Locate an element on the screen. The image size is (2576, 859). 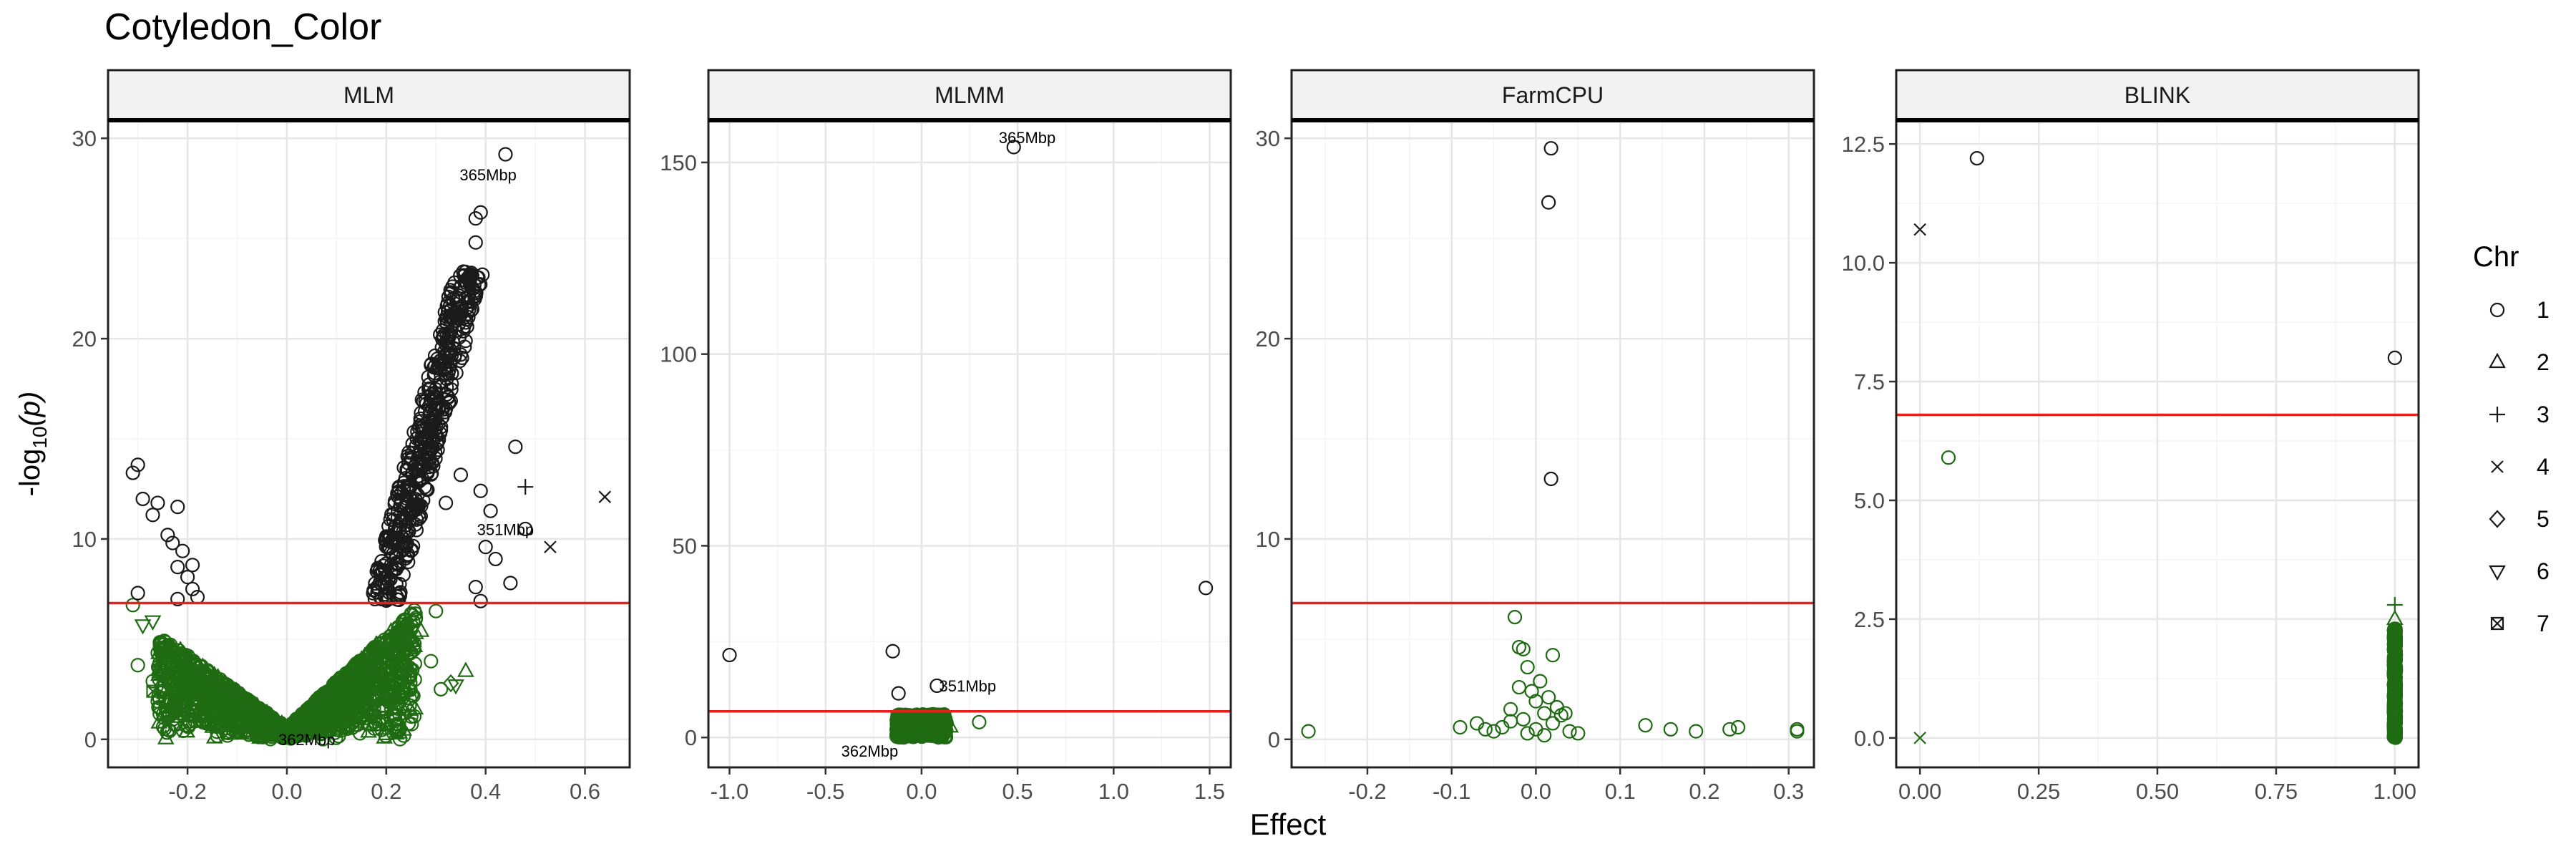
legend-label: 6 is located at coordinates (2543, 571).